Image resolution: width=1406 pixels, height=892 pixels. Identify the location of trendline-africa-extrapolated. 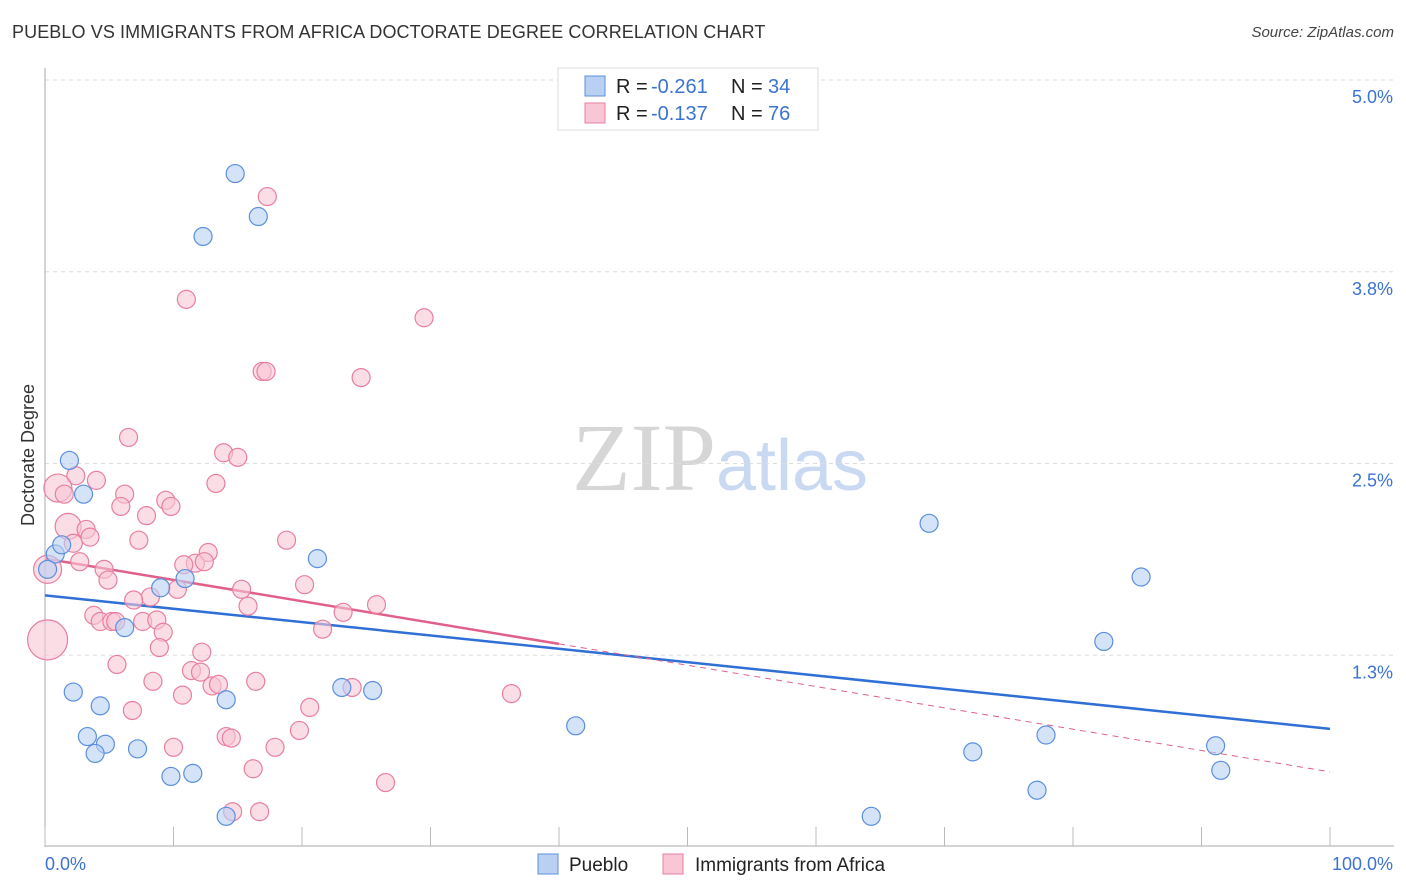
(944, 708).